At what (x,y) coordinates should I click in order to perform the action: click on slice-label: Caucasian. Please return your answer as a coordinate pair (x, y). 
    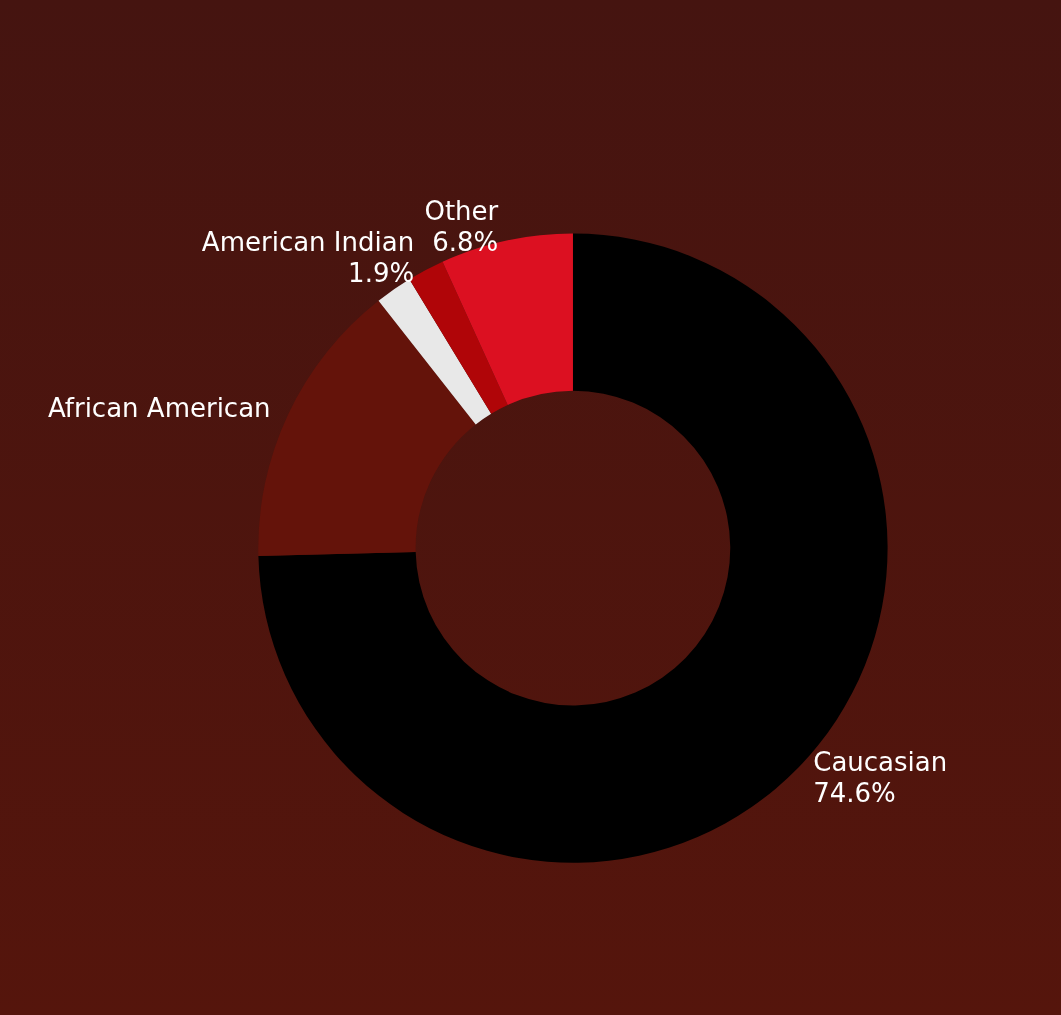
    Looking at the image, I should click on (880, 762).